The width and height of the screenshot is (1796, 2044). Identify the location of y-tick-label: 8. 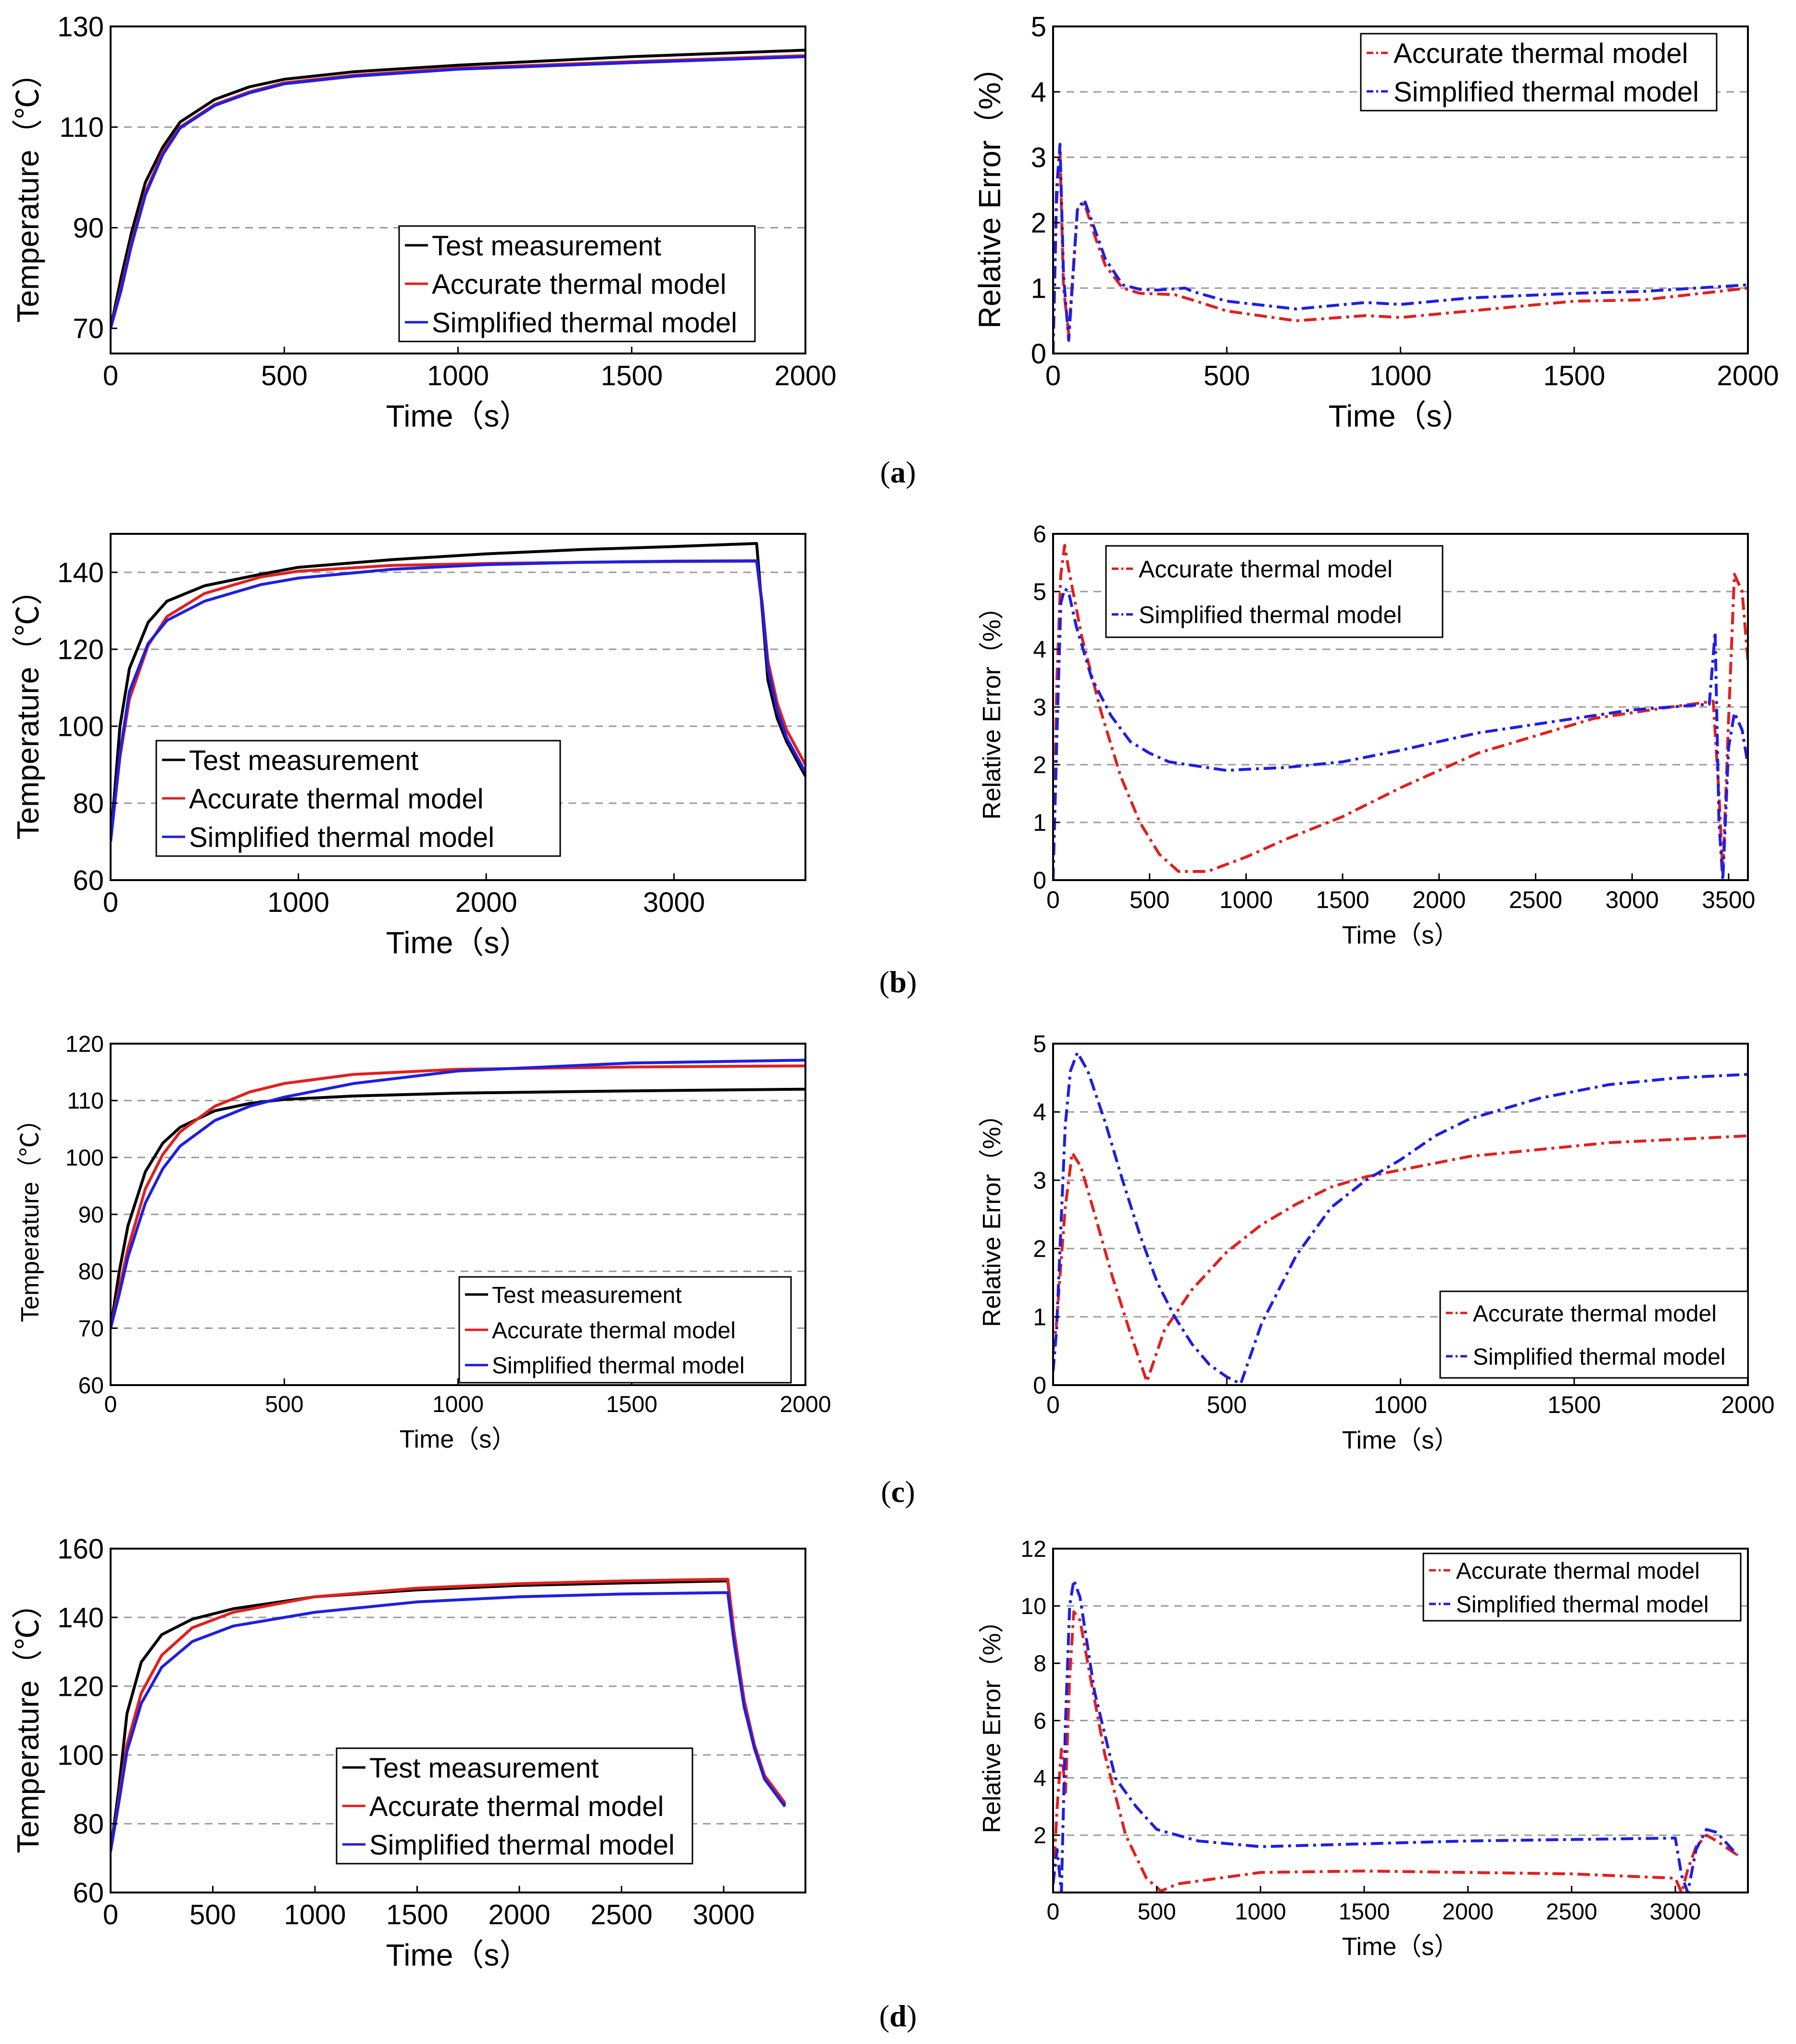
(1039, 1664).